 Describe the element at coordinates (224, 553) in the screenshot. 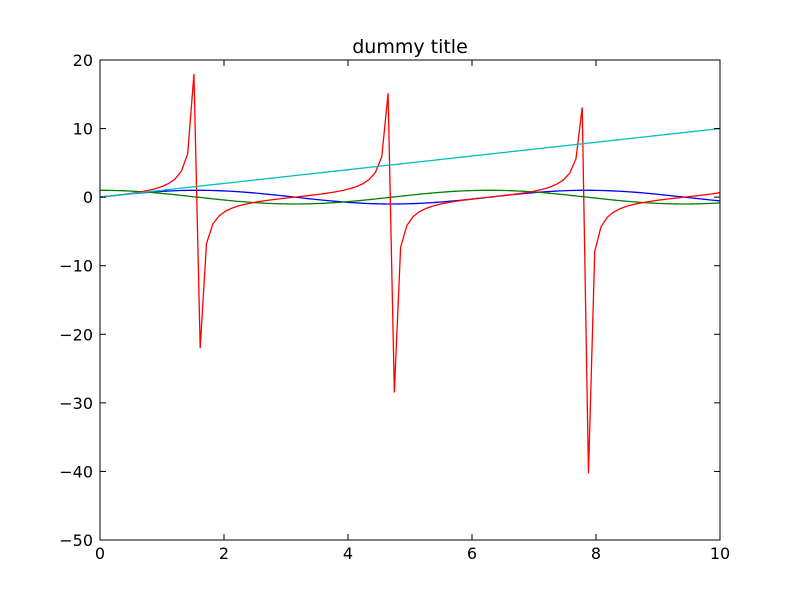

I see `x-tick-label: 2` at that location.